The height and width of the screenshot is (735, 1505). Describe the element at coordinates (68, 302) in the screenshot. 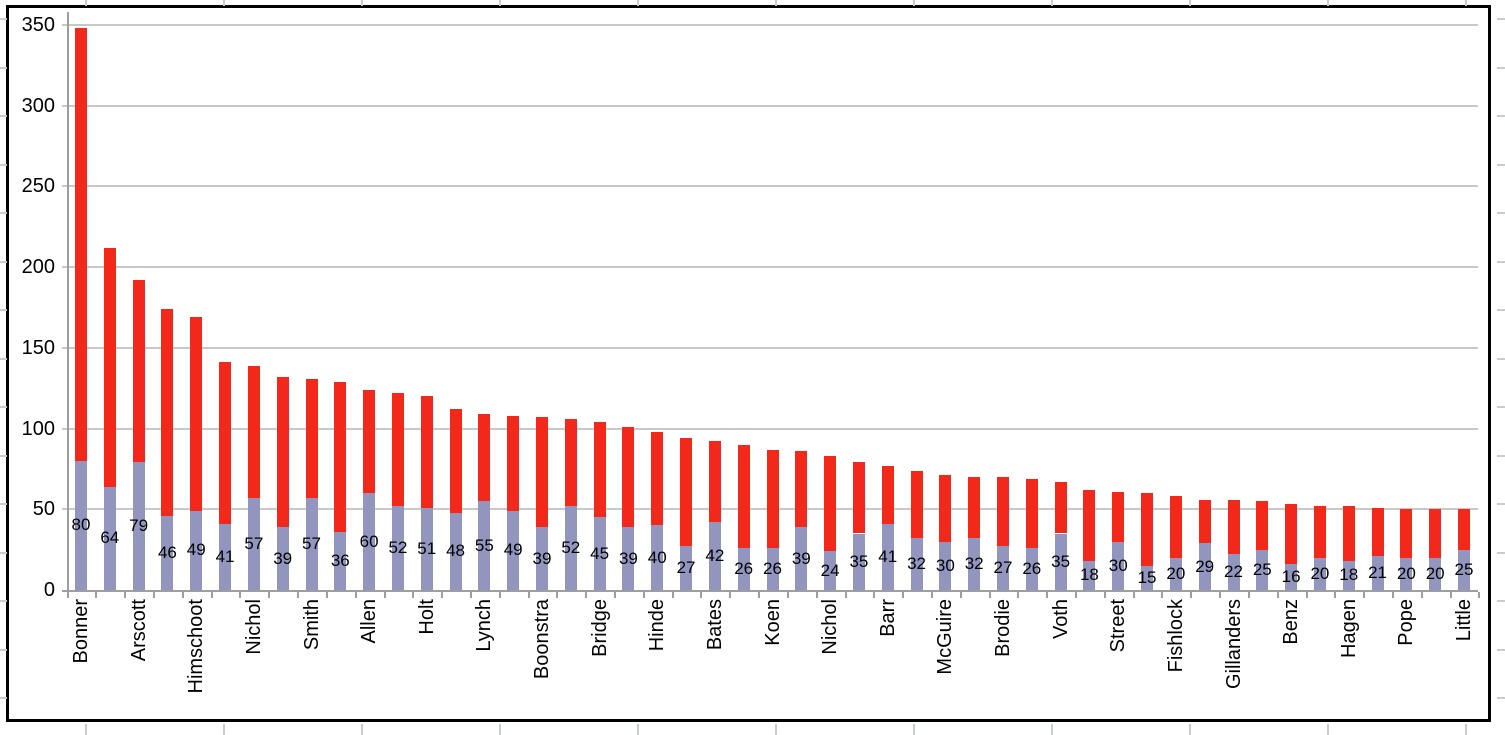

I see `y-axis-line` at that location.